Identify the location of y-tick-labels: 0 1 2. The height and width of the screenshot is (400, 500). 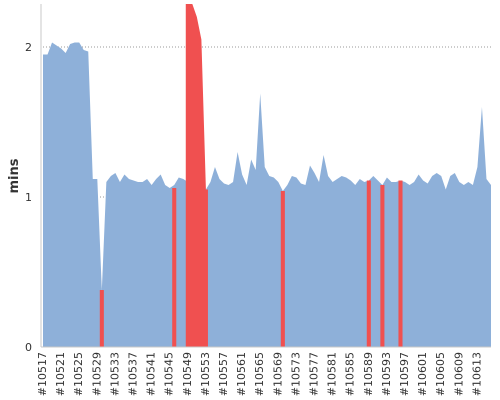
(28, 197).